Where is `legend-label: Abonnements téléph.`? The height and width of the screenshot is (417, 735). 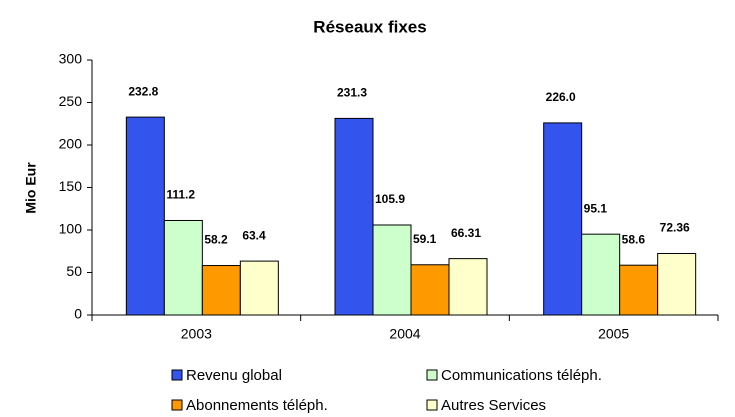
legend-label: Abonnements téléph. is located at coordinates (257, 405).